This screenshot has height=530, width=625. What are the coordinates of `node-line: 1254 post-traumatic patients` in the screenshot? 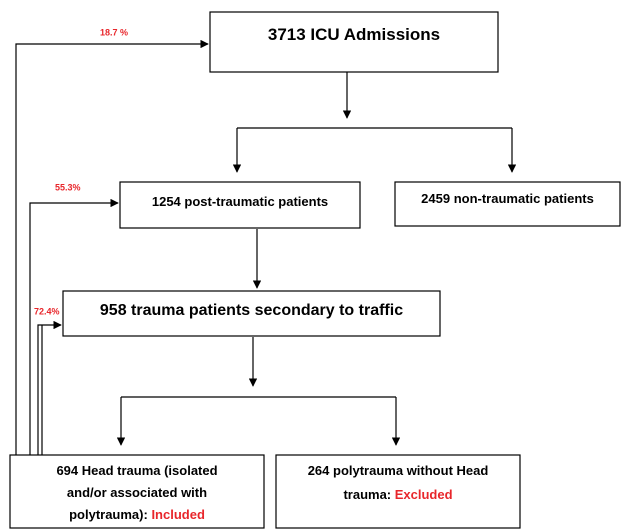 It's located at (240, 201).